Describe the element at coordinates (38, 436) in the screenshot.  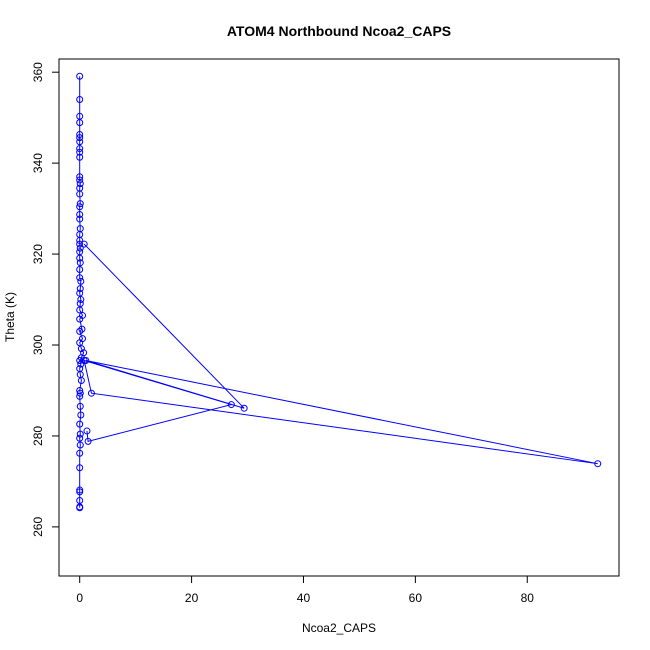
I see `y-tick-label: 280` at that location.